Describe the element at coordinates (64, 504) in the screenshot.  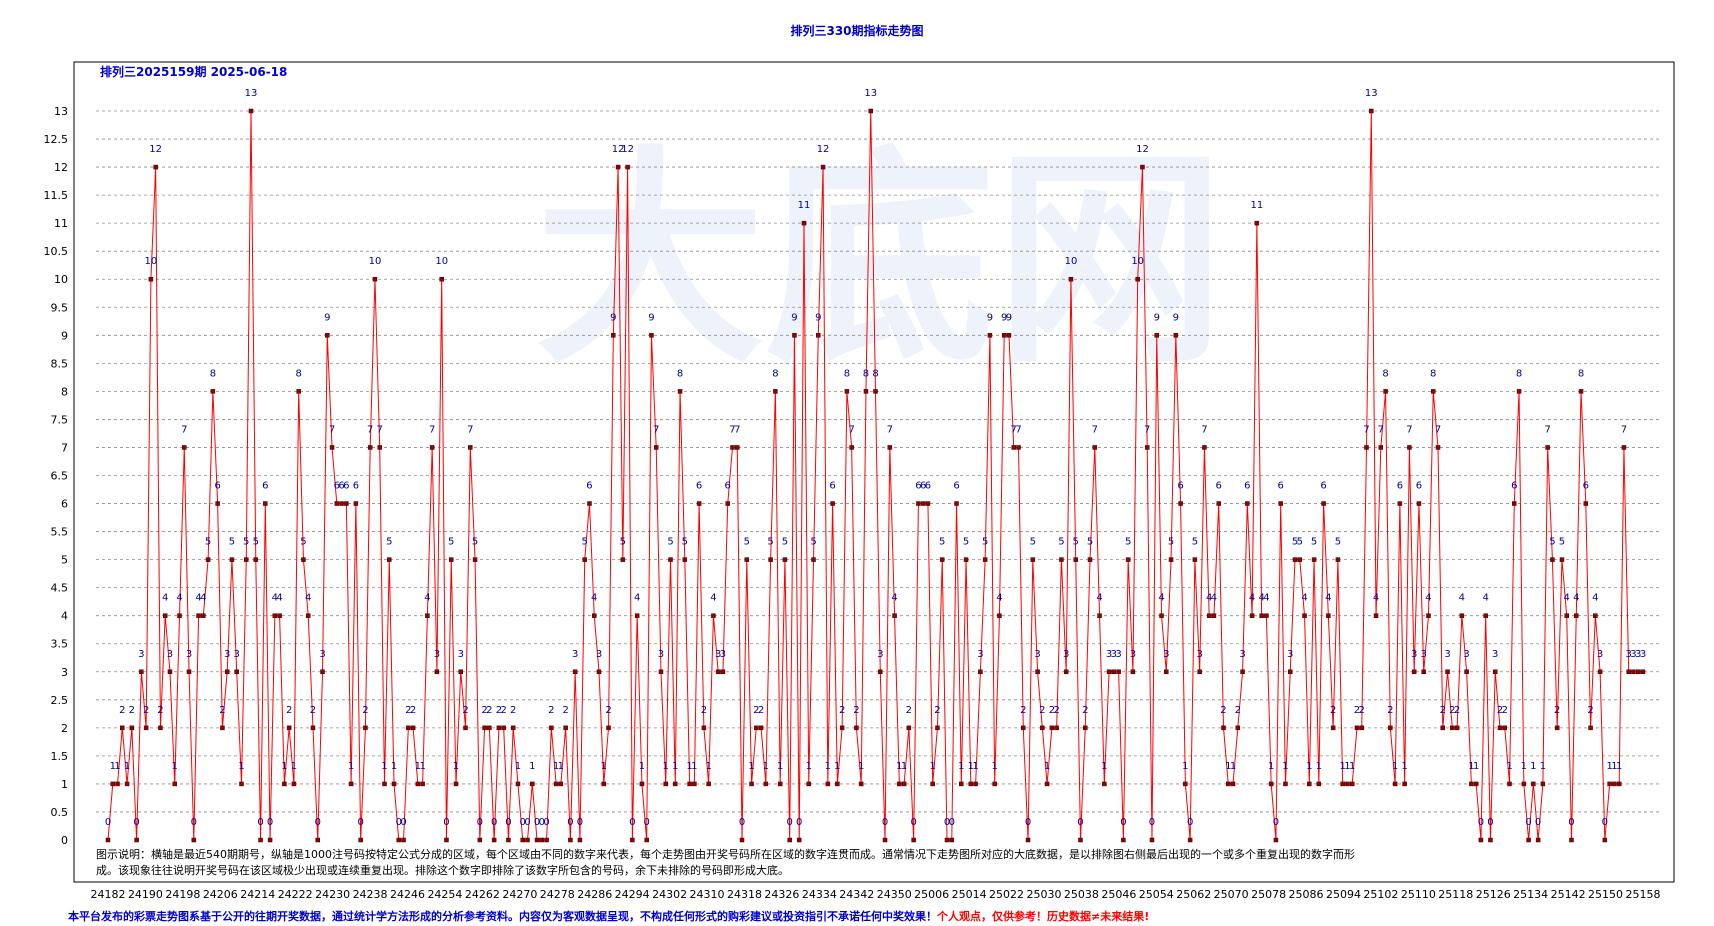
I see `y-tick-label: 6` at that location.